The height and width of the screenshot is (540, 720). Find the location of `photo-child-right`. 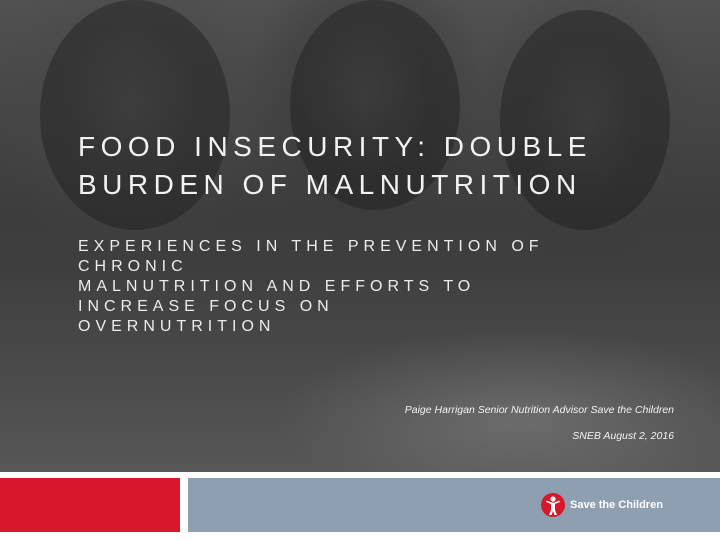

photo-child-right is located at coordinates (585, 120).